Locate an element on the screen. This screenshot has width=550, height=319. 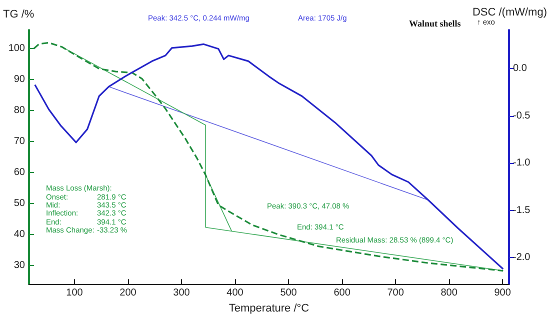
y-tick-label: 100 is located at coordinates (17, 48).